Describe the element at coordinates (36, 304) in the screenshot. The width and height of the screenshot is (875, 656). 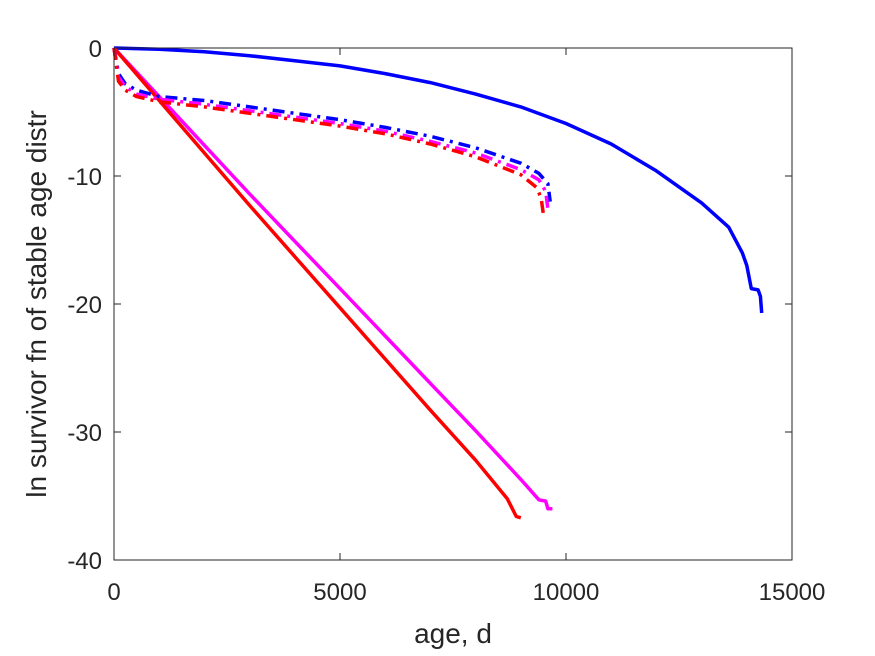
I see `y-axis-label: ln survivor fn of stable age distr` at that location.